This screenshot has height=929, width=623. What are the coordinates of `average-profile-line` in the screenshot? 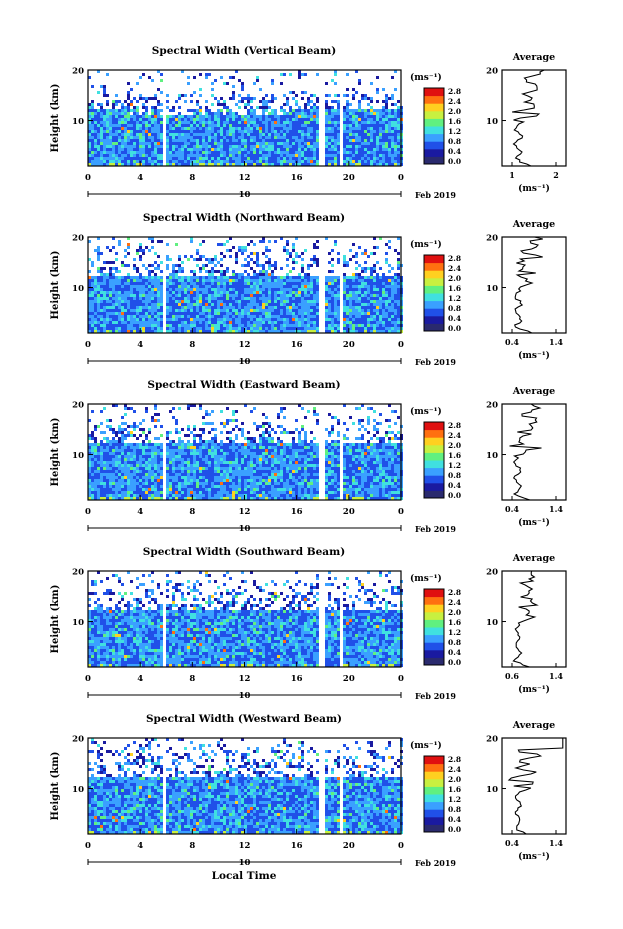 It's located at (528, 285).